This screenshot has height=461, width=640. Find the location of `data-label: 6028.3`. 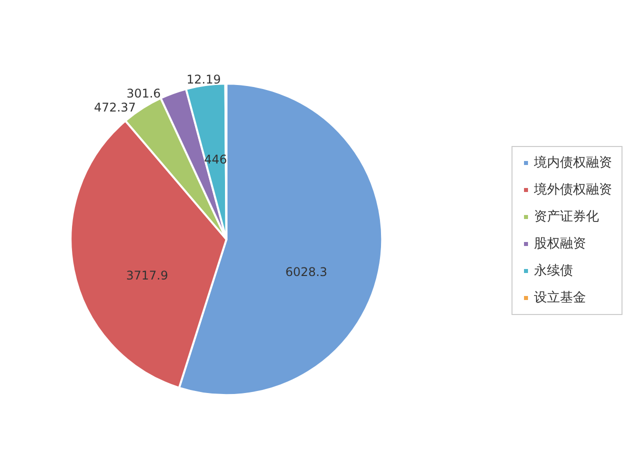

data-label: 6028.3 is located at coordinates (306, 271).